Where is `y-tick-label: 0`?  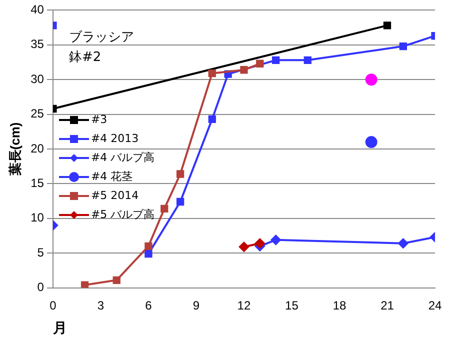 y-tick-label: 0 is located at coordinates (40, 287).